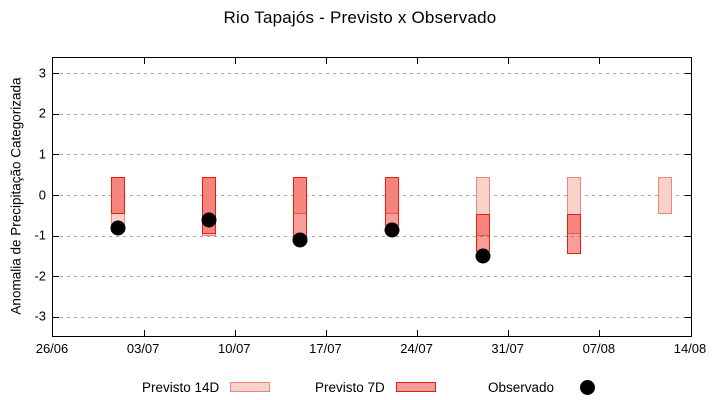 Image resolution: width=720 pixels, height=400 pixels. Describe the element at coordinates (690, 348) in the screenshot. I see `x-tick-label: 14/08` at that location.